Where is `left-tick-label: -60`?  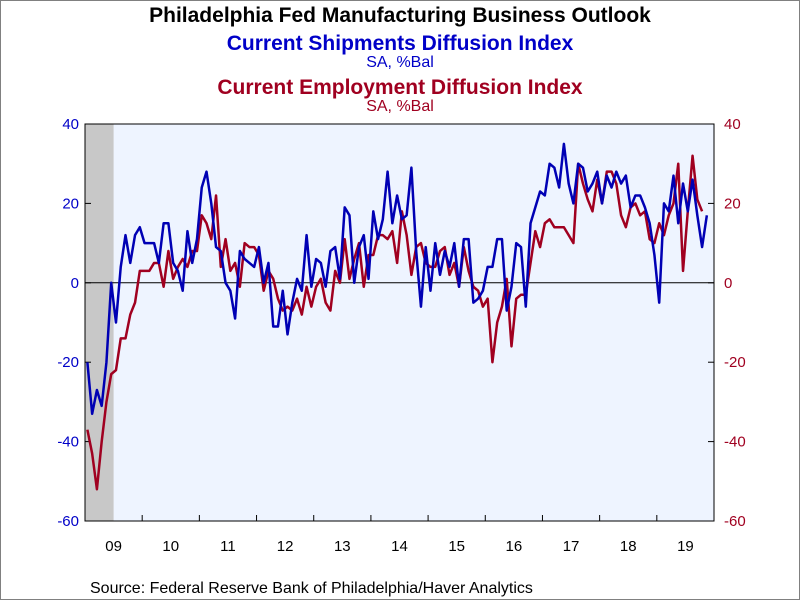
left-tick-label: -60 is located at coordinates (68, 521).